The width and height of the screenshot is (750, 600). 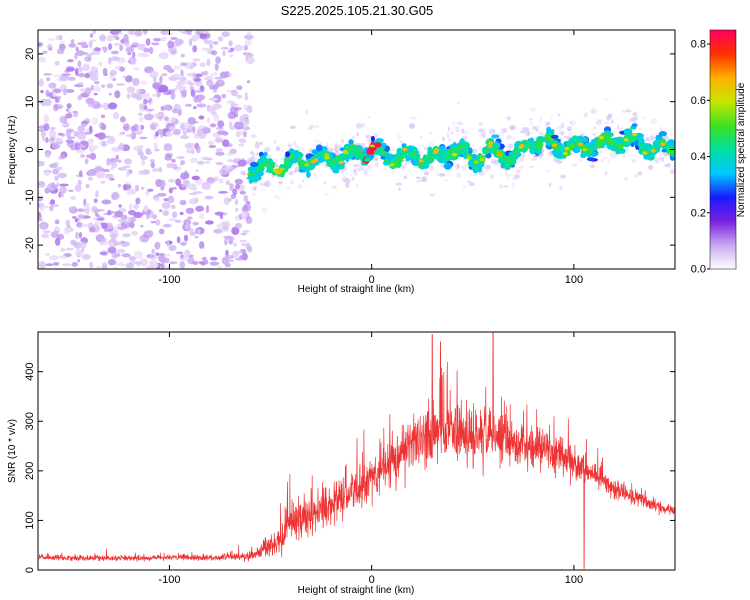 I want to click on spectrogram-y-axis-label: Frequency (Hz), so click(x=12, y=150).